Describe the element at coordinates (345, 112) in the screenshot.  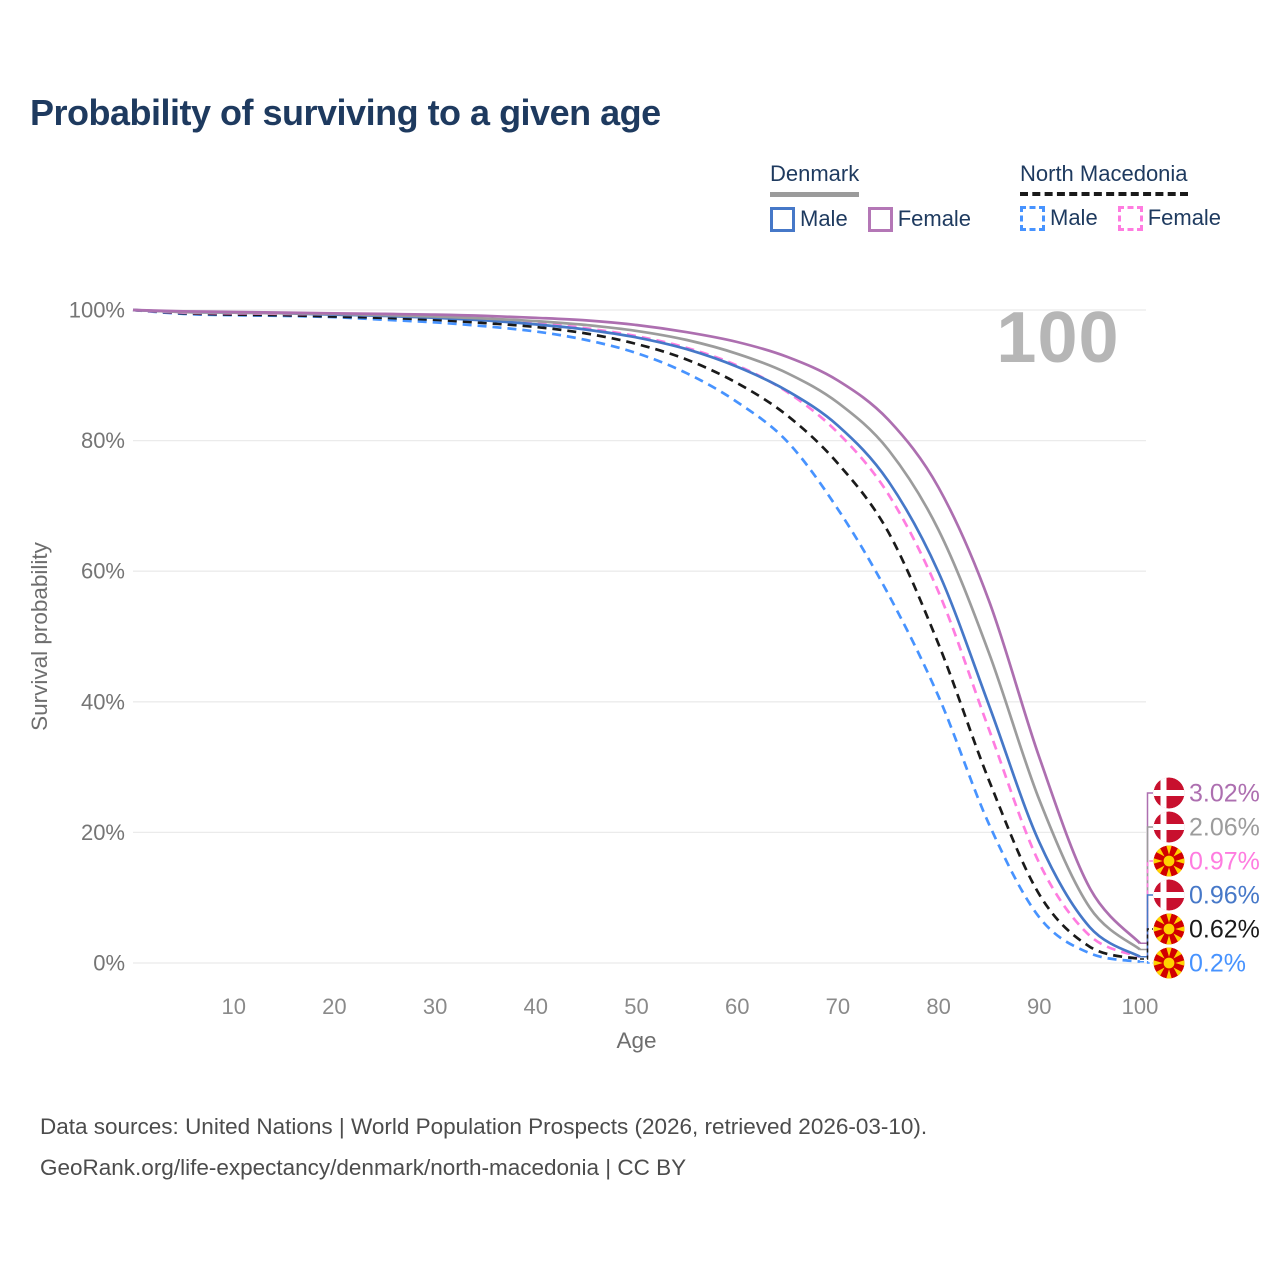
I see `page-title: Probability of surviving to a given age` at that location.